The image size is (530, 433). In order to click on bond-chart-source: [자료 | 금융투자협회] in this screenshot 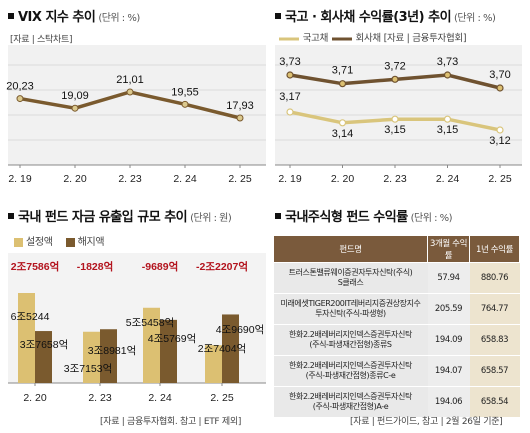, I will do `click(425, 38)`.